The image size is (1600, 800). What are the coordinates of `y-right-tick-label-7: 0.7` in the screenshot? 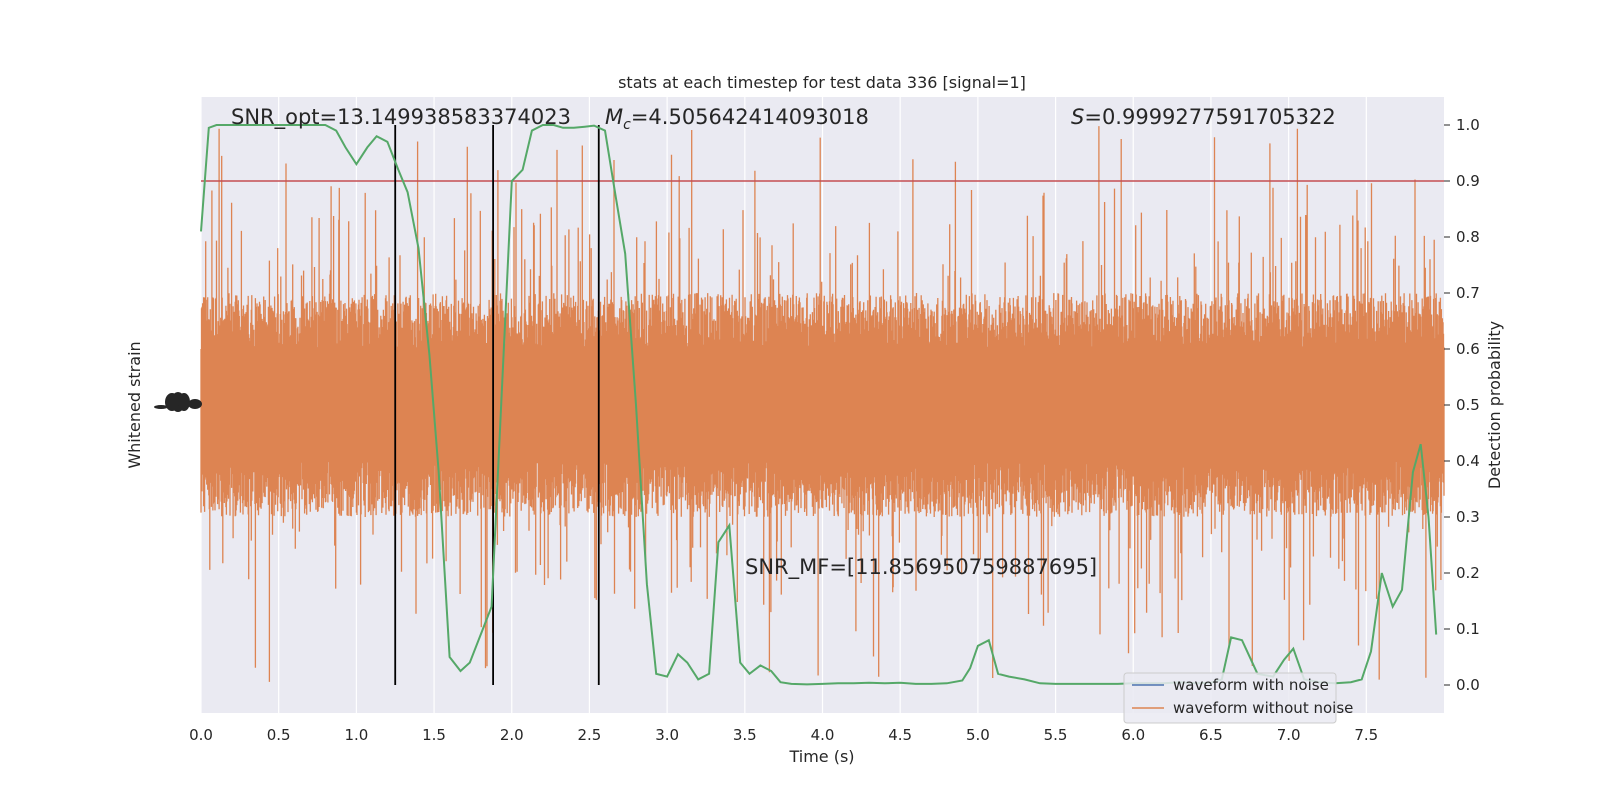 It's located at (1468, 293).